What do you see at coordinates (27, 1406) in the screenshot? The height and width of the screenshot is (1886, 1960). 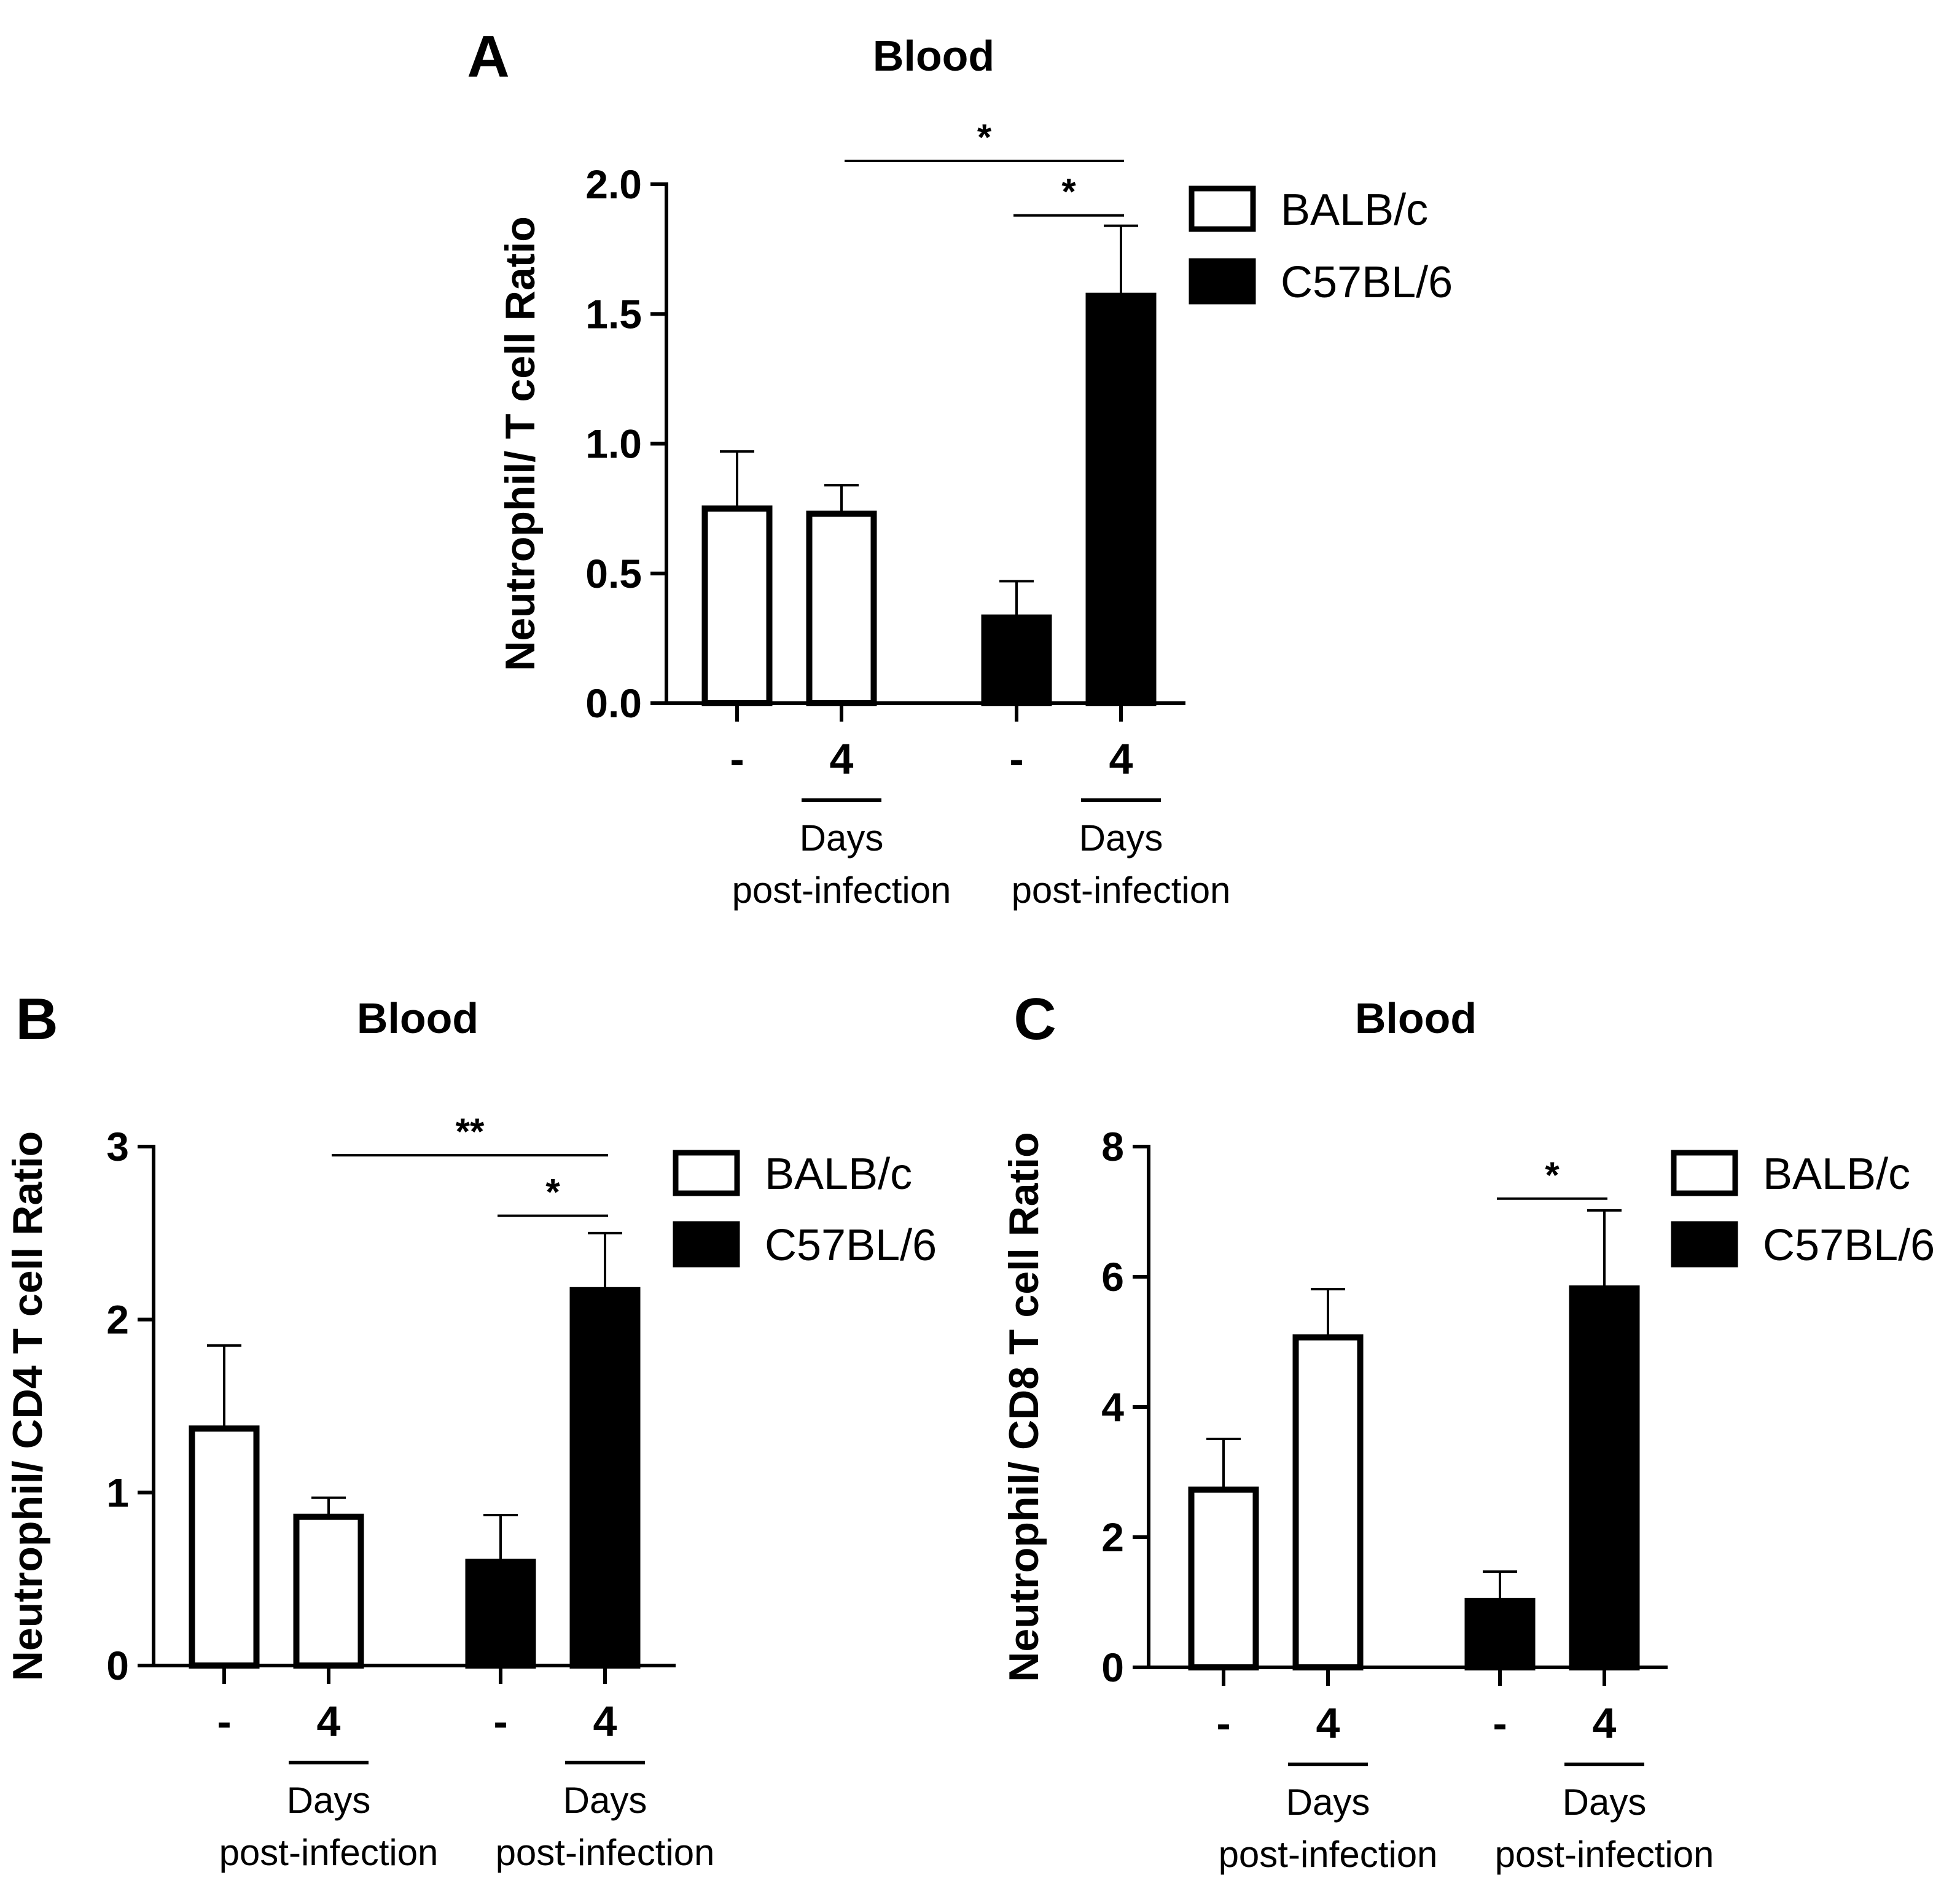 I see `y-axis-label: Neutrophil/ CD4 T cell Ratio` at bounding box center [27, 1406].